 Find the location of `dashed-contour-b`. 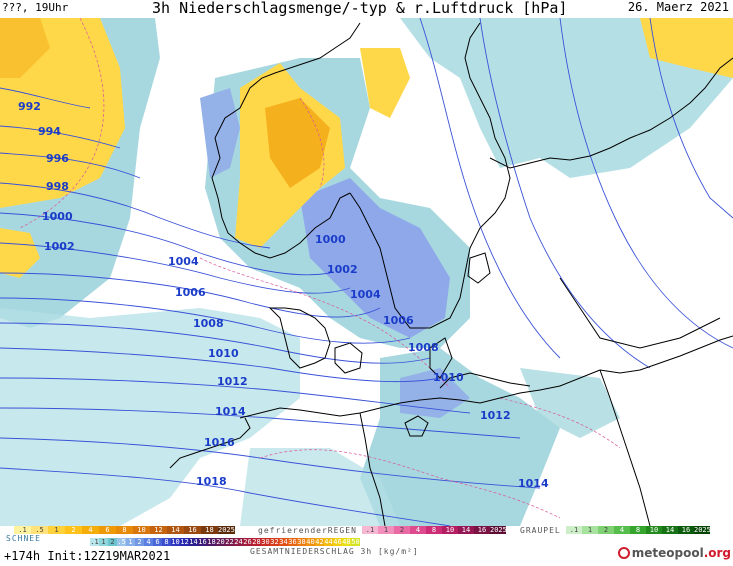

dashed-contour-b is located at coordinates (325, 323).